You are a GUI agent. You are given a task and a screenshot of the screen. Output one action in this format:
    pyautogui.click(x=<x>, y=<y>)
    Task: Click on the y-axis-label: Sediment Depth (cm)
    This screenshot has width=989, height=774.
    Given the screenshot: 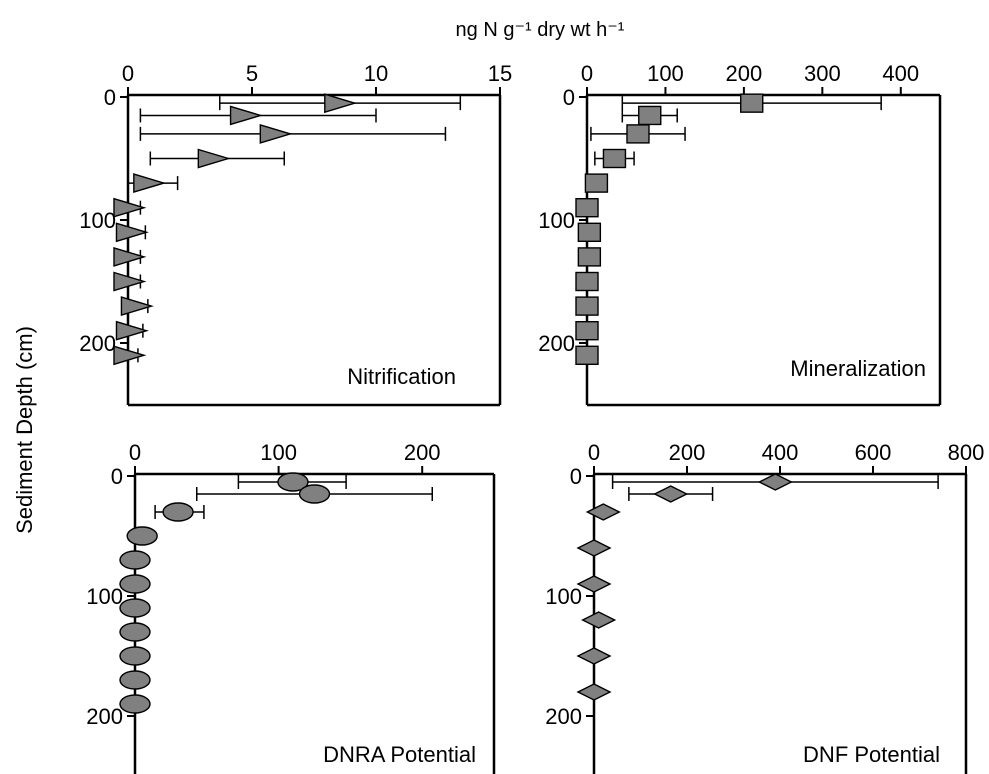 What is the action you would take?
    pyautogui.click(x=24, y=430)
    